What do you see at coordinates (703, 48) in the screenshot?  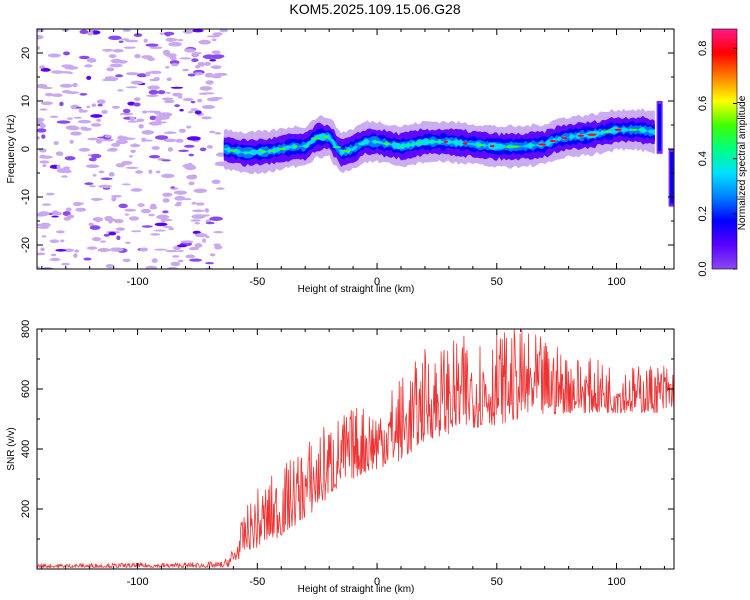 I see `colorbar-tick-label: 0.8` at bounding box center [703, 48].